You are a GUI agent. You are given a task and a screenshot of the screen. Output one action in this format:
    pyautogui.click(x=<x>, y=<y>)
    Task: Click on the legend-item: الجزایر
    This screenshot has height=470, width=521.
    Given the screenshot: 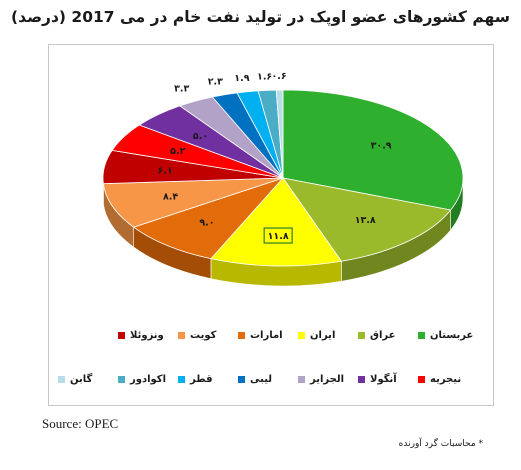 What is the action you would take?
    pyautogui.click(x=321, y=379)
    